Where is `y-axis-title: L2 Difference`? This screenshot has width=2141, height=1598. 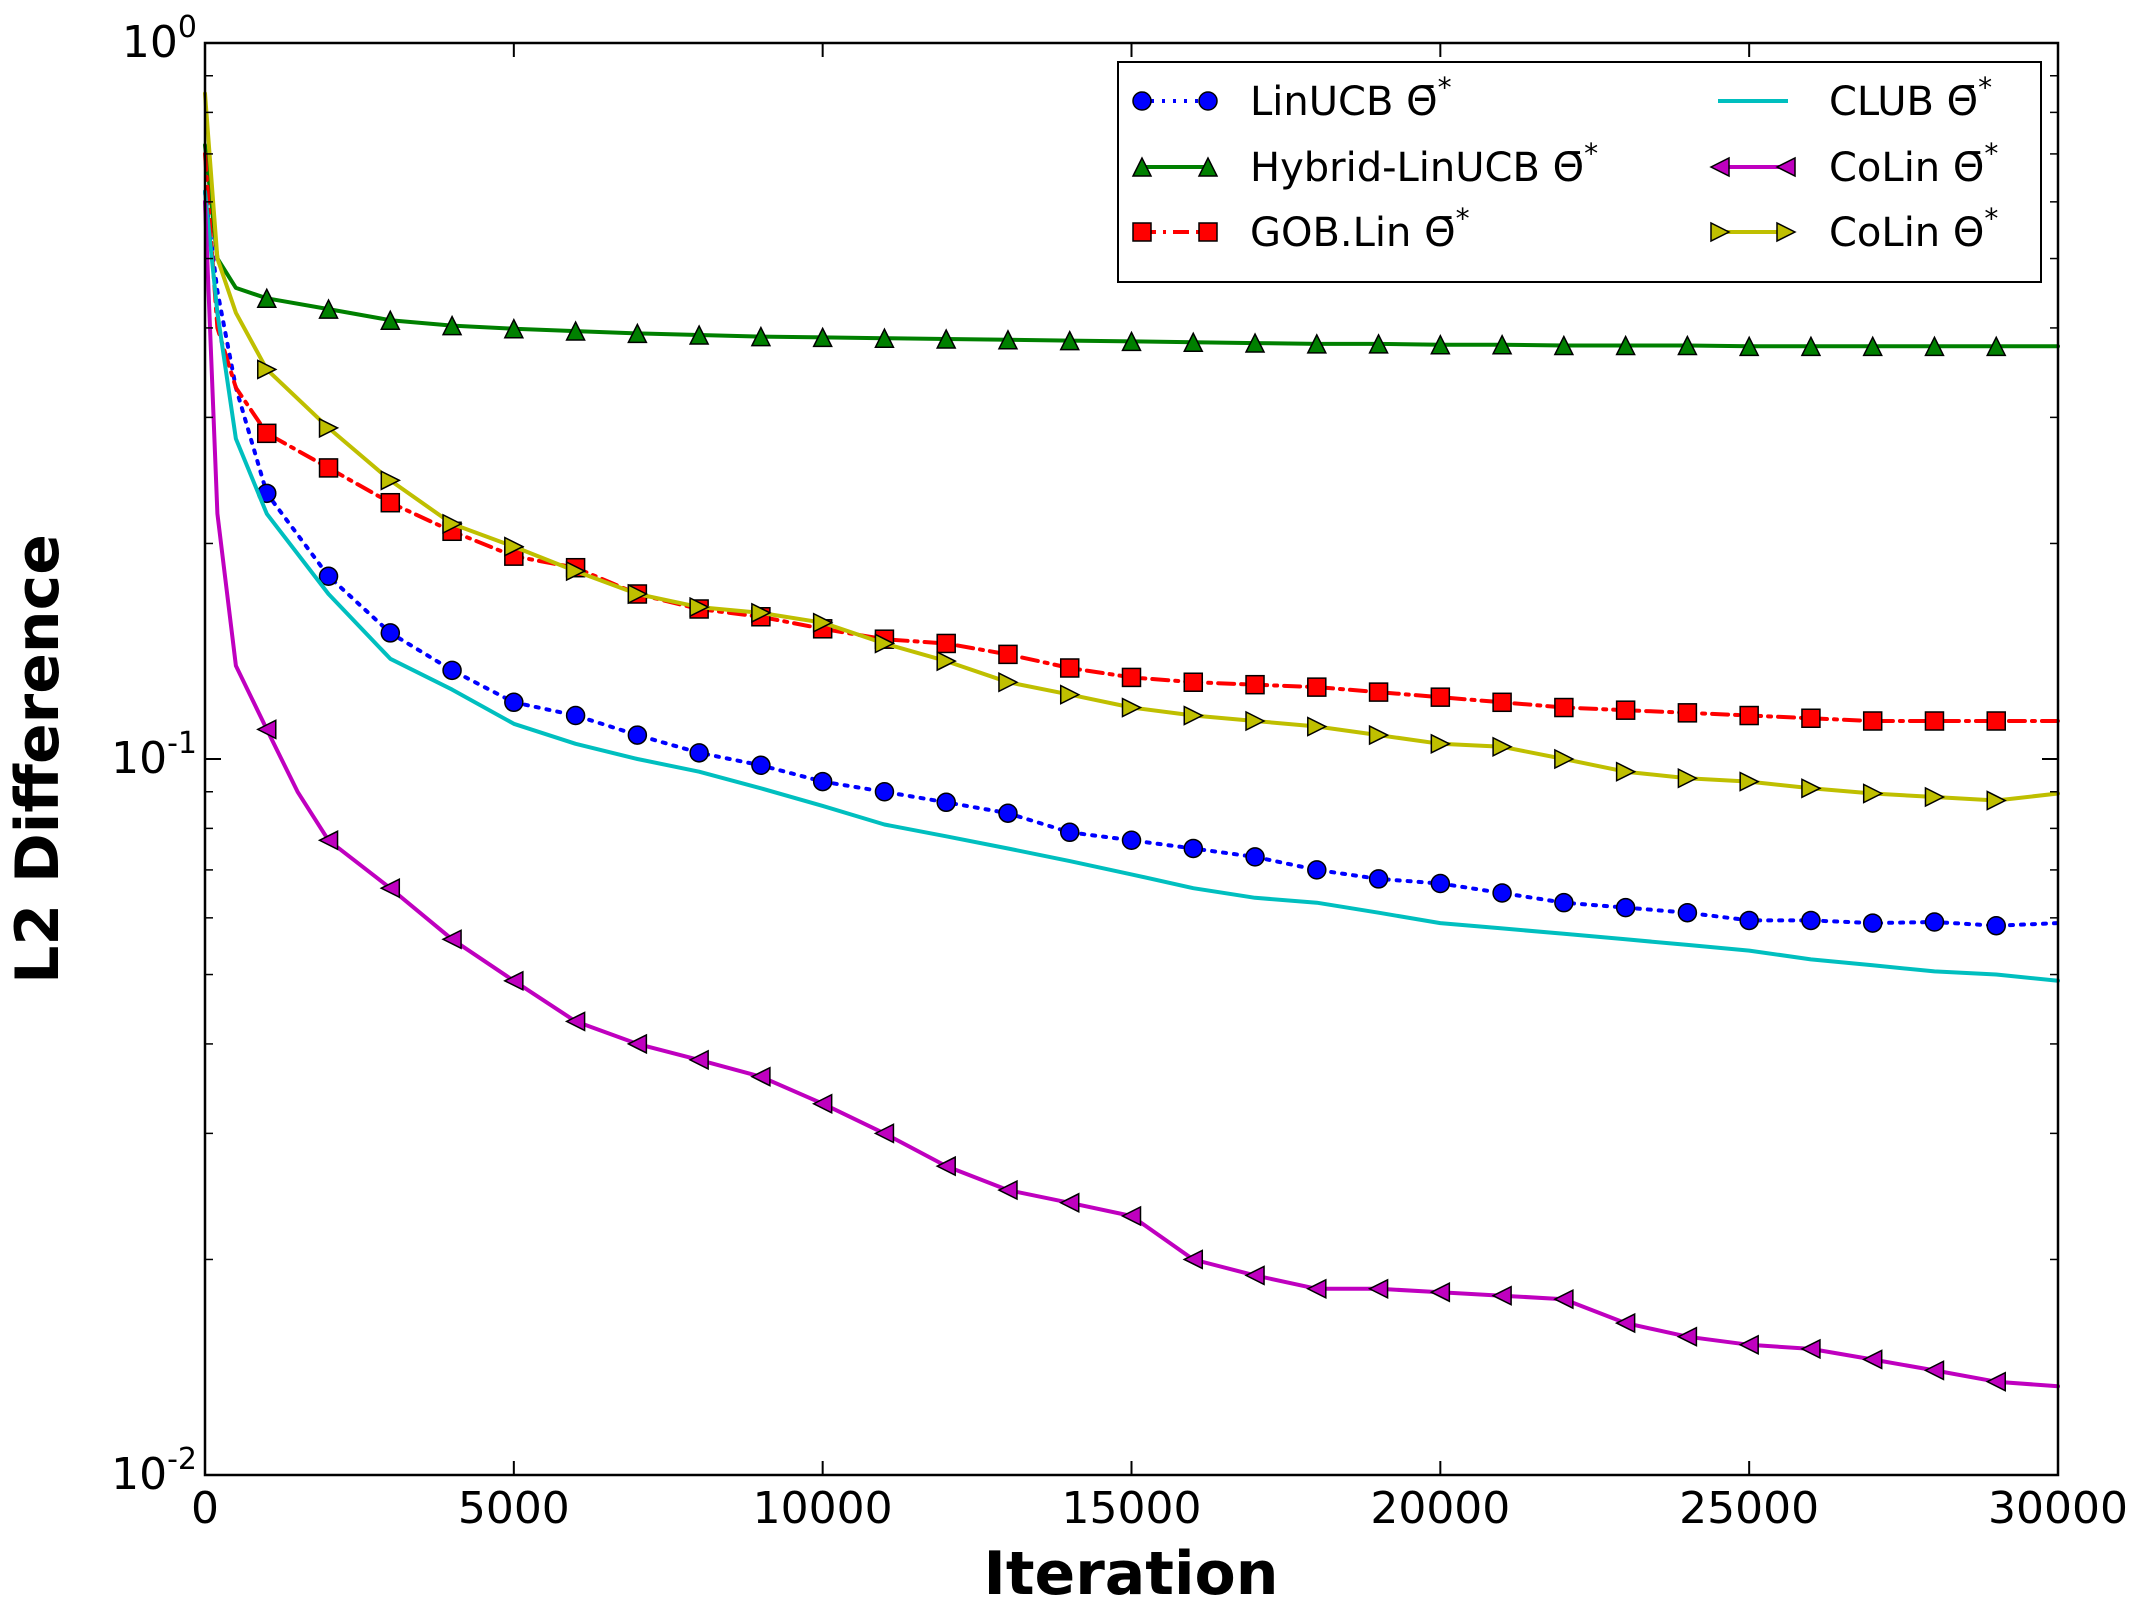
y-axis-title: L2 Difference is located at coordinates (38, 759).